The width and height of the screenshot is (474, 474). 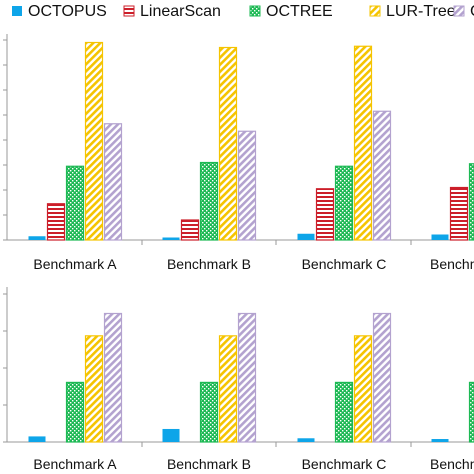 What do you see at coordinates (459, 11) in the screenshot?
I see `legend-swatch-c` at bounding box center [459, 11].